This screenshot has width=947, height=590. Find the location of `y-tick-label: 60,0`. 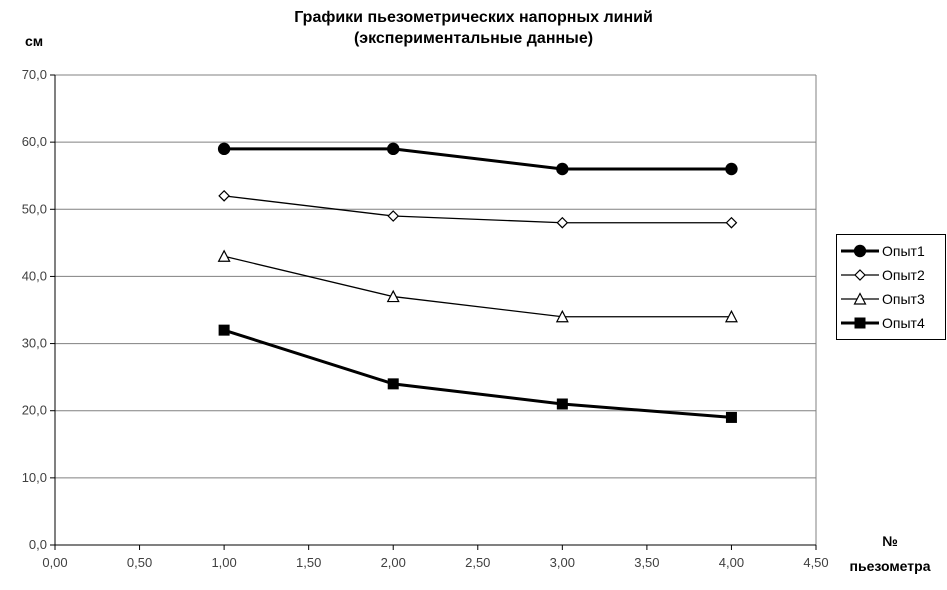

y-tick-label: 60,0 is located at coordinates (34, 141).